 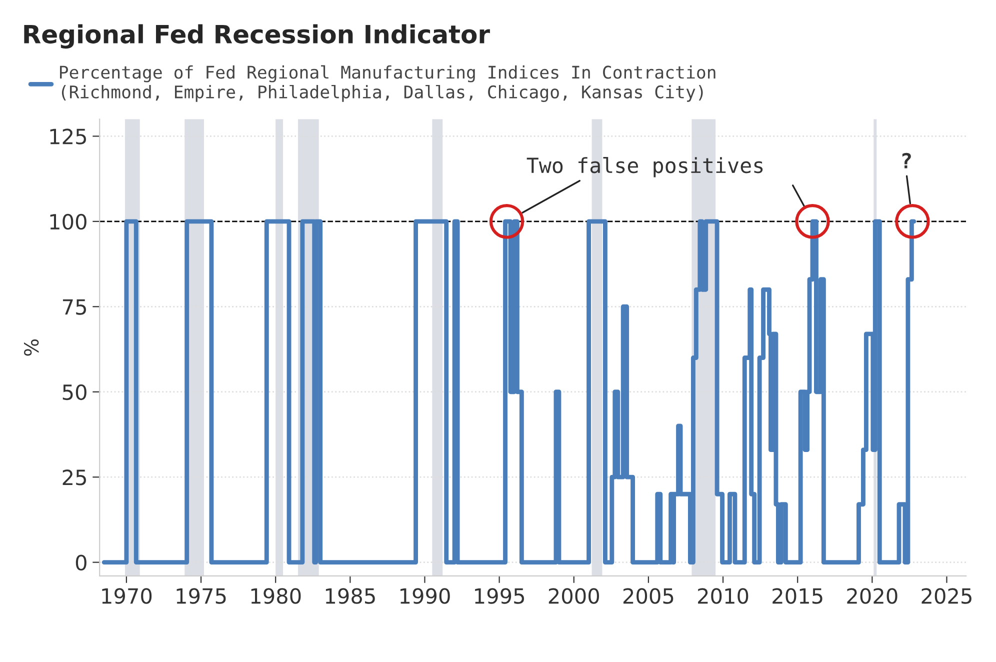 I want to click on x-tick-label: 2025, so click(x=947, y=596).